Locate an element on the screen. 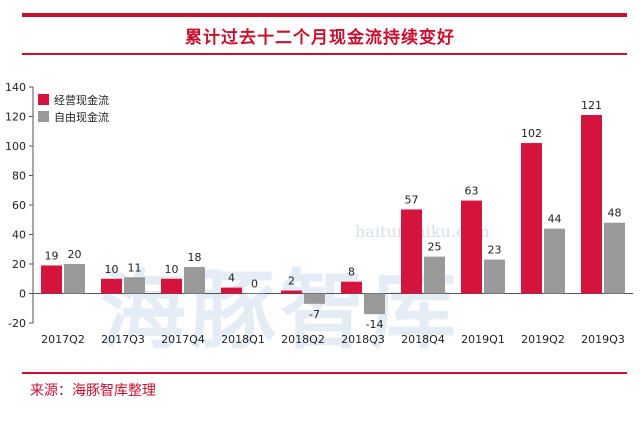 The width and height of the screenshot is (640, 424). data-label: 102 is located at coordinates (531, 133).